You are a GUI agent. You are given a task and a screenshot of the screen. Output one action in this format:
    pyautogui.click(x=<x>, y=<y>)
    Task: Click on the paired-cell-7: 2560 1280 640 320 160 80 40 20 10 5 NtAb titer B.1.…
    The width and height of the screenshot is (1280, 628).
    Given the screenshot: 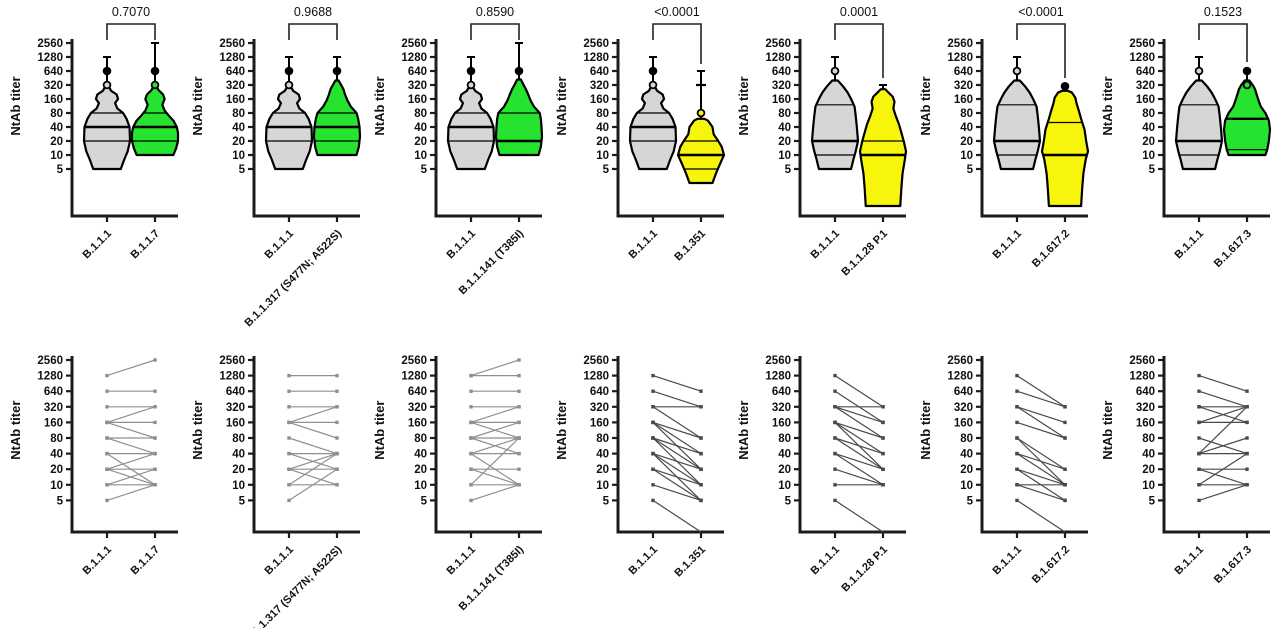 What is the action you would take?
    pyautogui.click(x=1185, y=479)
    